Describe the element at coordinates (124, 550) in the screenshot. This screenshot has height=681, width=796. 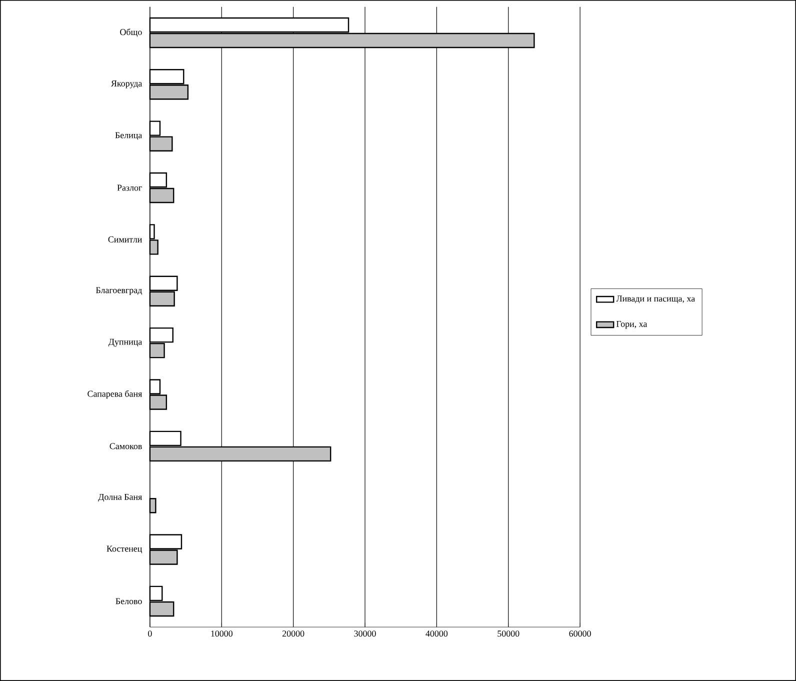
I see `y-tick-label: Костенец` at that location.